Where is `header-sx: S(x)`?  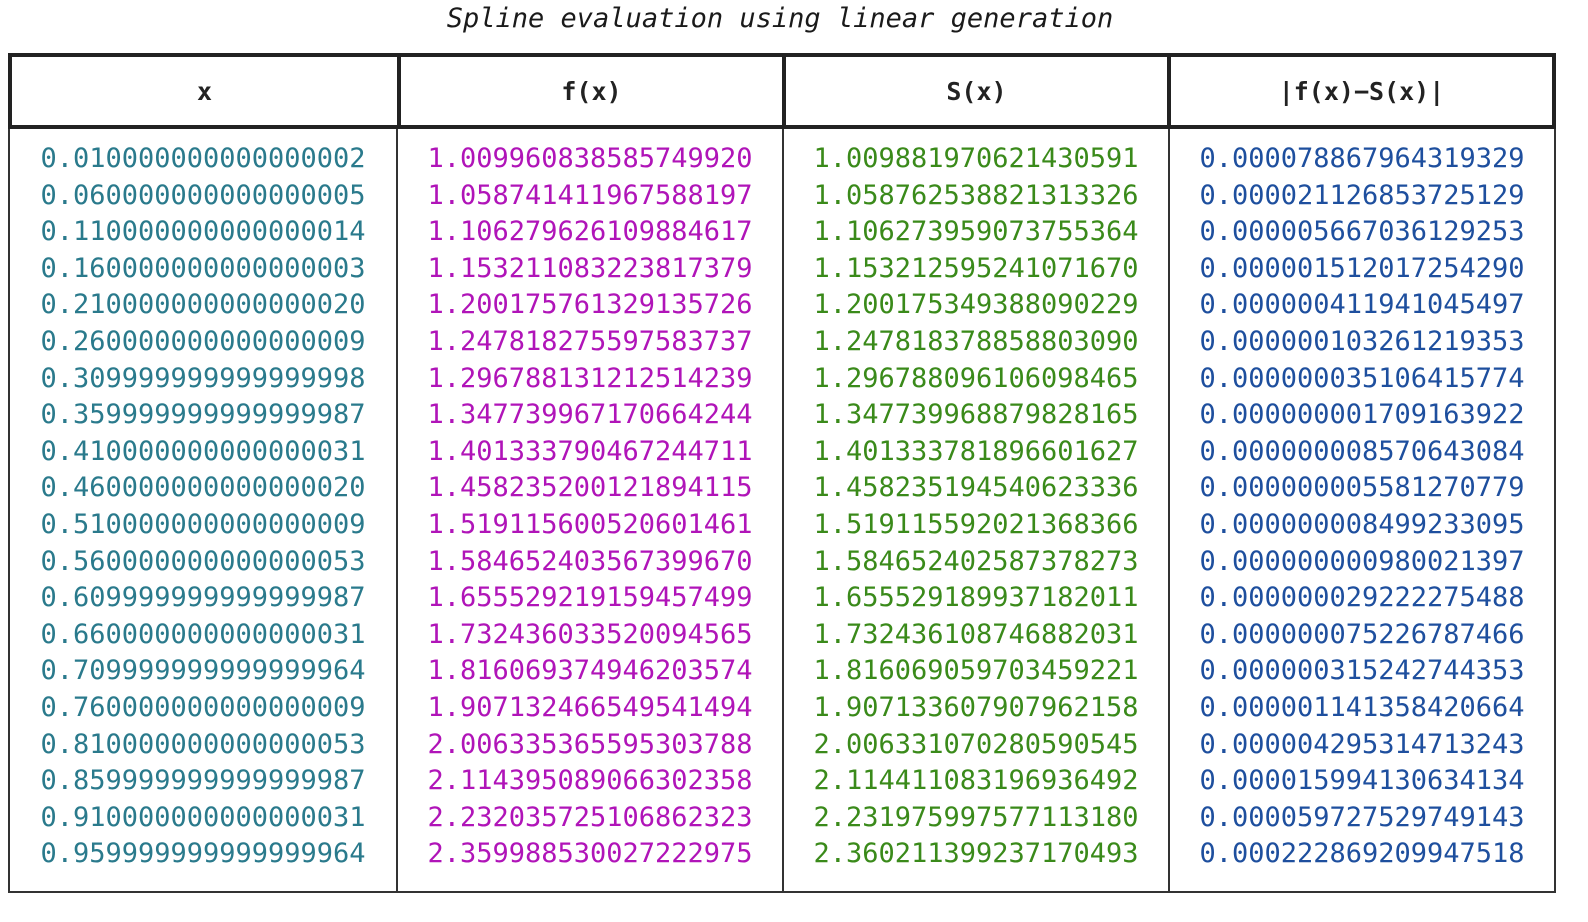
header-sx: S(x) is located at coordinates (974, 91).